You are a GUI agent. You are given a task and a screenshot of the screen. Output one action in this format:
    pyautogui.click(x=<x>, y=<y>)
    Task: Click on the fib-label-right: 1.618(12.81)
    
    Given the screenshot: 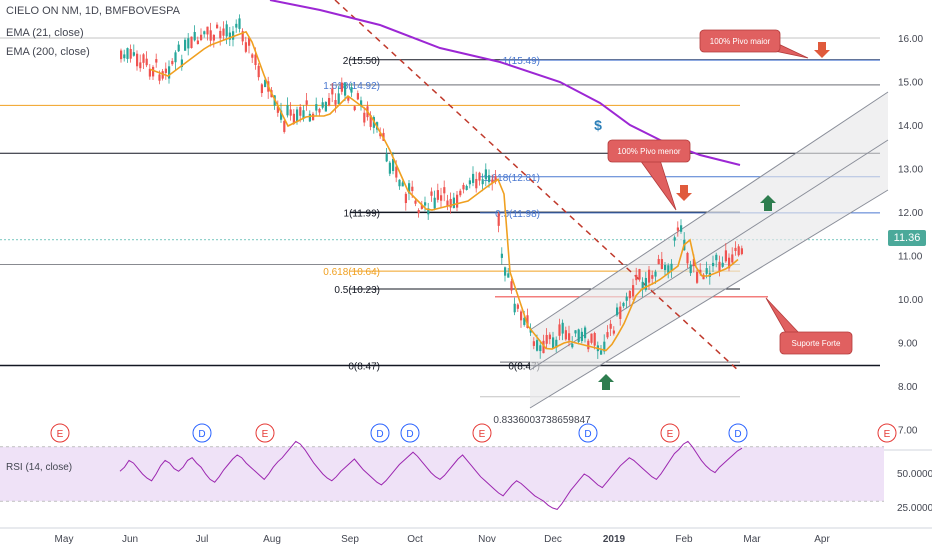 What is the action you would take?
    pyautogui.click(x=511, y=178)
    